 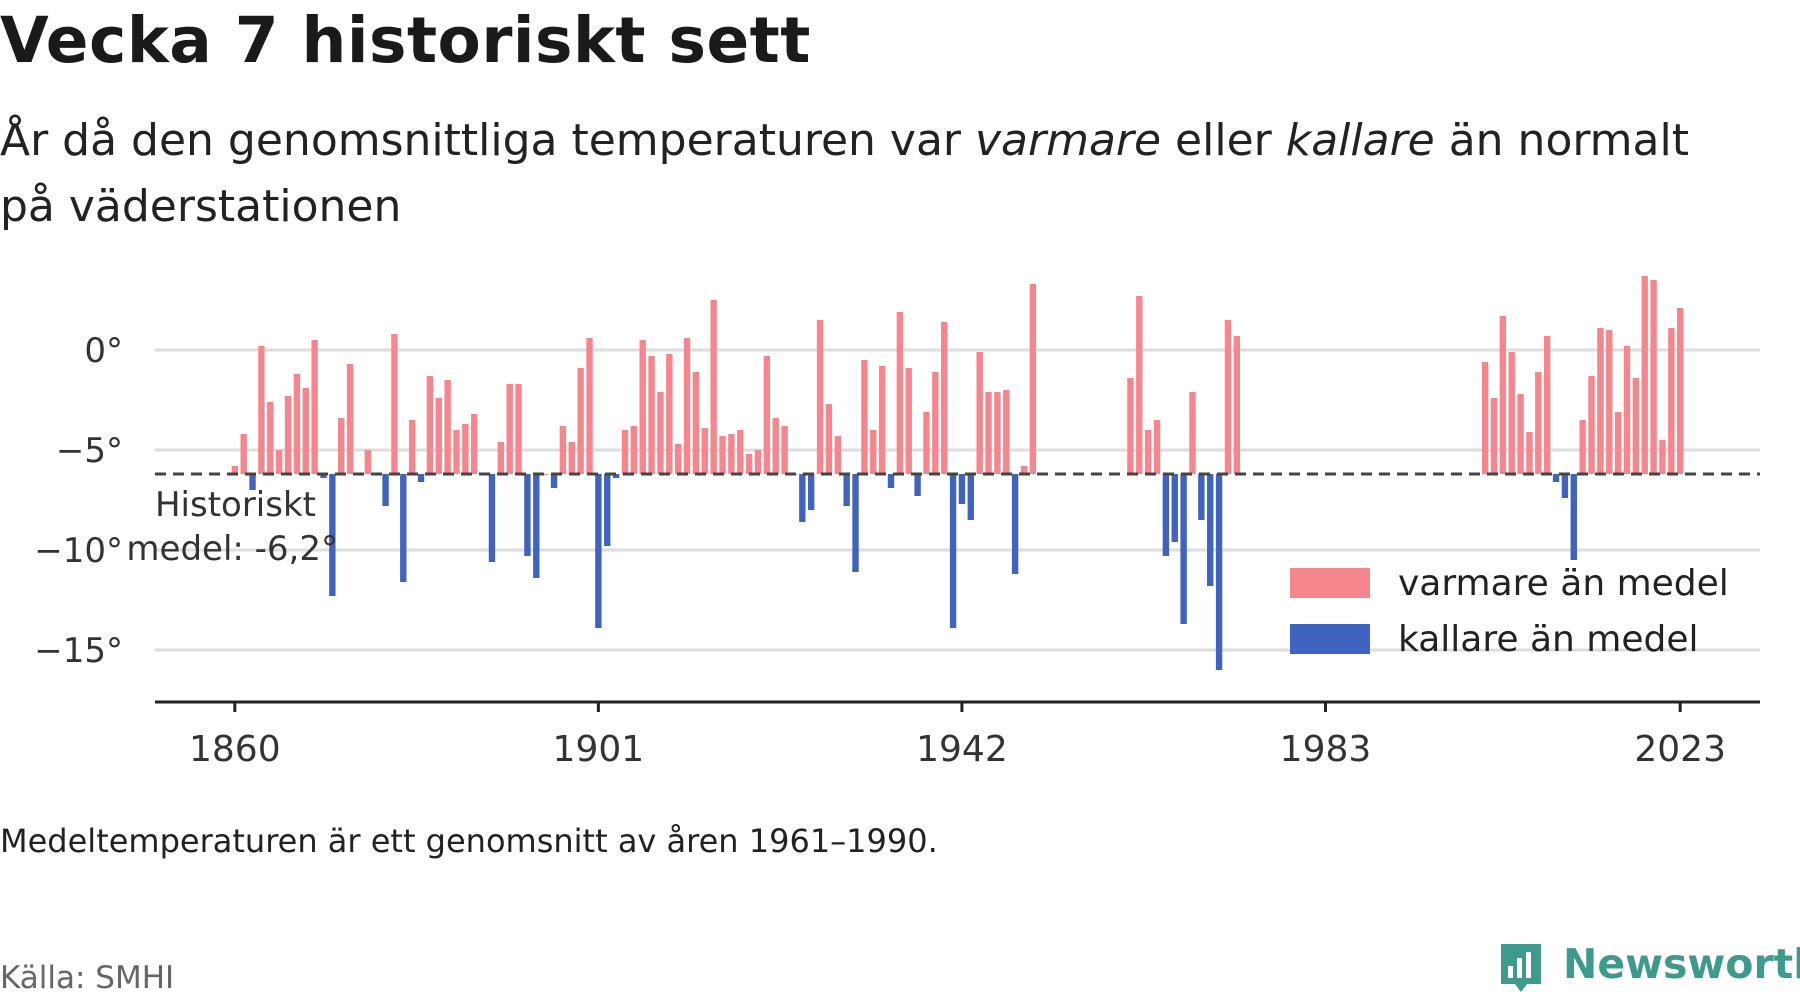 What do you see at coordinates (235, 505) in the screenshot?
I see `reference-label-line-1: Historiskt` at bounding box center [235, 505].